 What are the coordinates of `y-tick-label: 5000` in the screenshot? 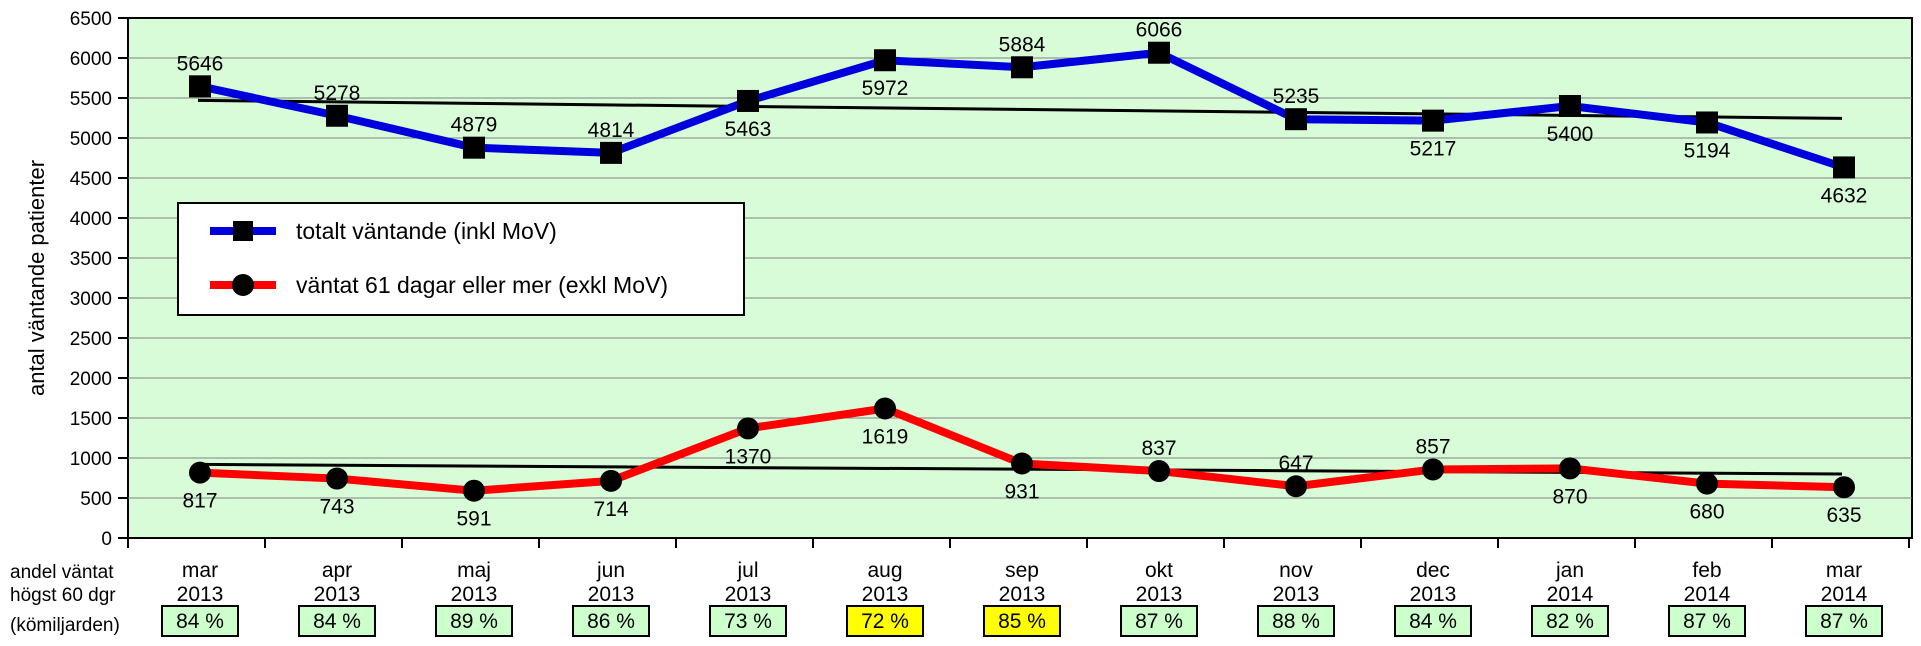 It's located at (91, 139).